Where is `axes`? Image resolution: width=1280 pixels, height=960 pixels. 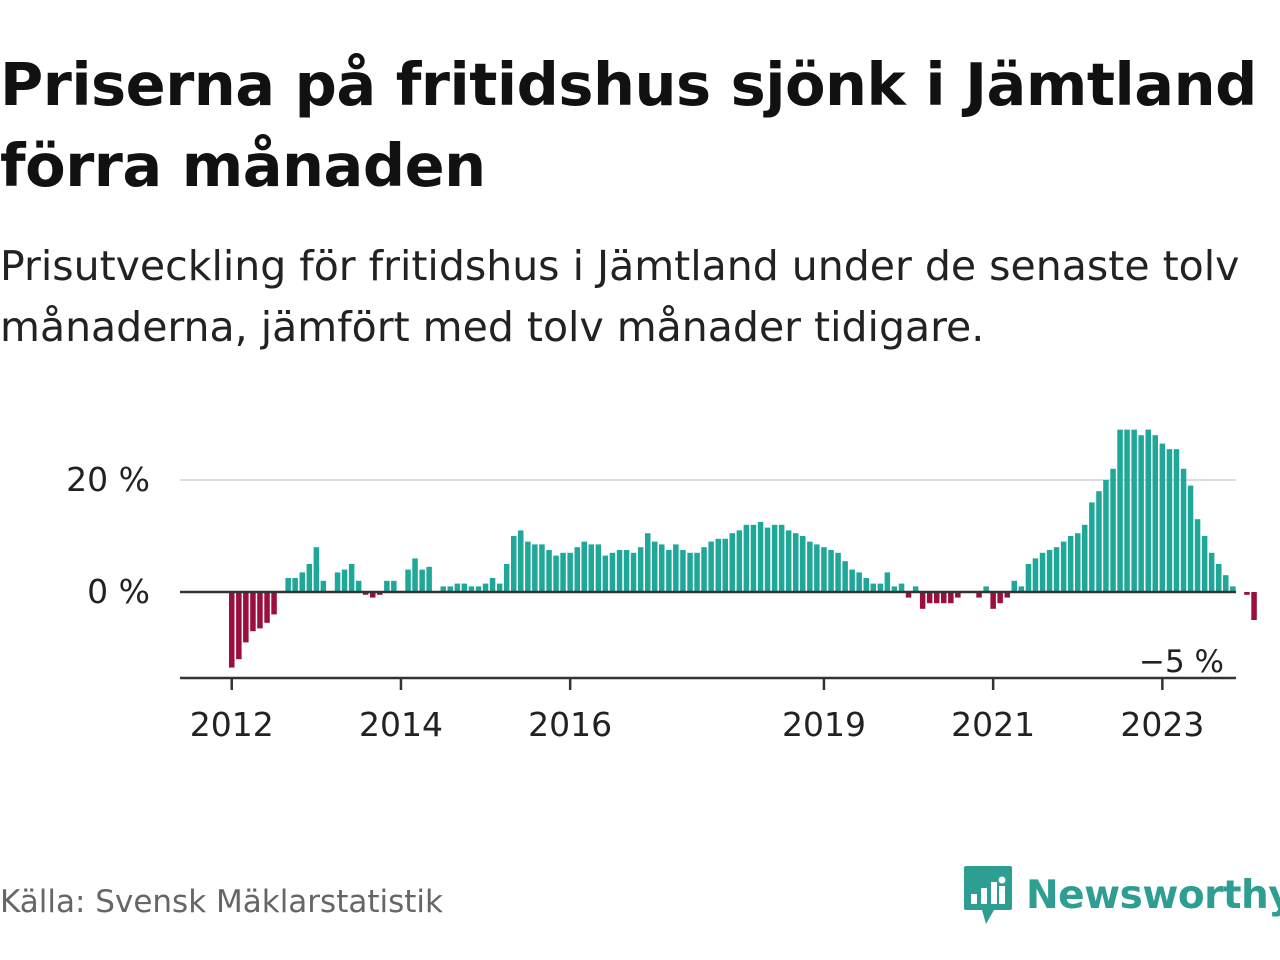
axes is located at coordinates (708, 640).